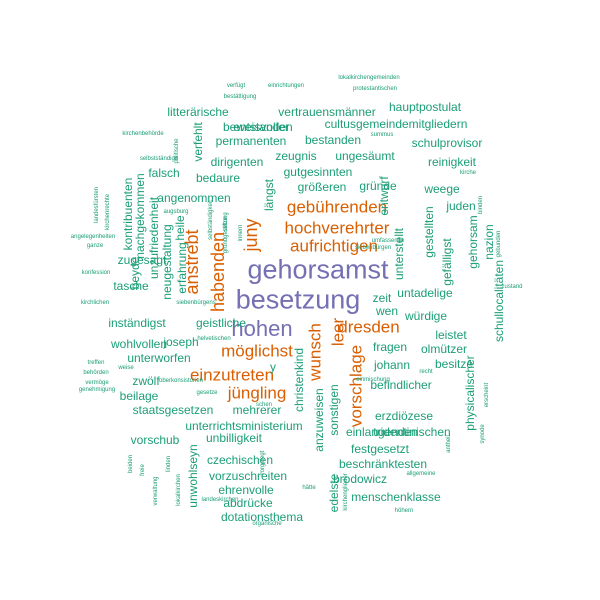 The height and width of the screenshot is (600, 600). I want to click on cloud-word: lokalkirchen, so click(179, 490).